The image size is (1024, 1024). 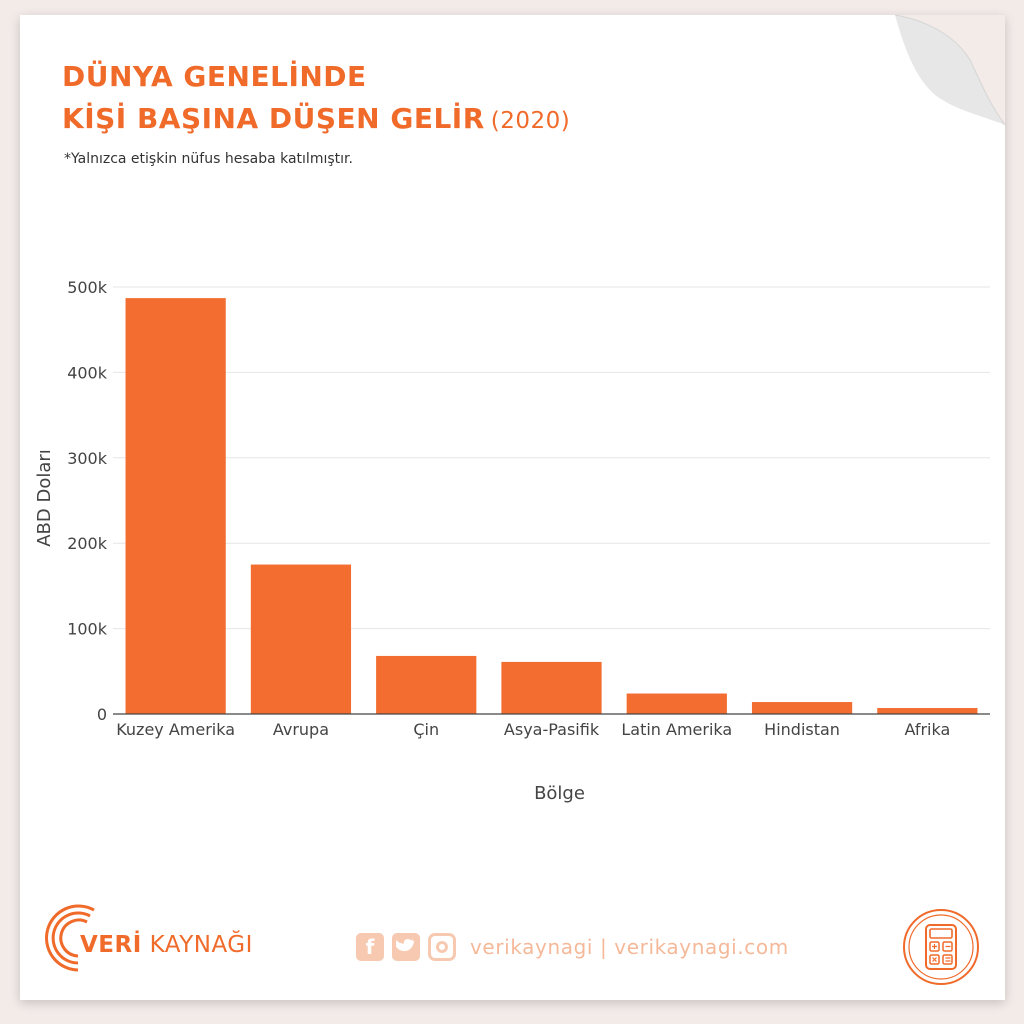 What do you see at coordinates (802, 729) in the screenshot?
I see `x-tick-label: Hindistan` at bounding box center [802, 729].